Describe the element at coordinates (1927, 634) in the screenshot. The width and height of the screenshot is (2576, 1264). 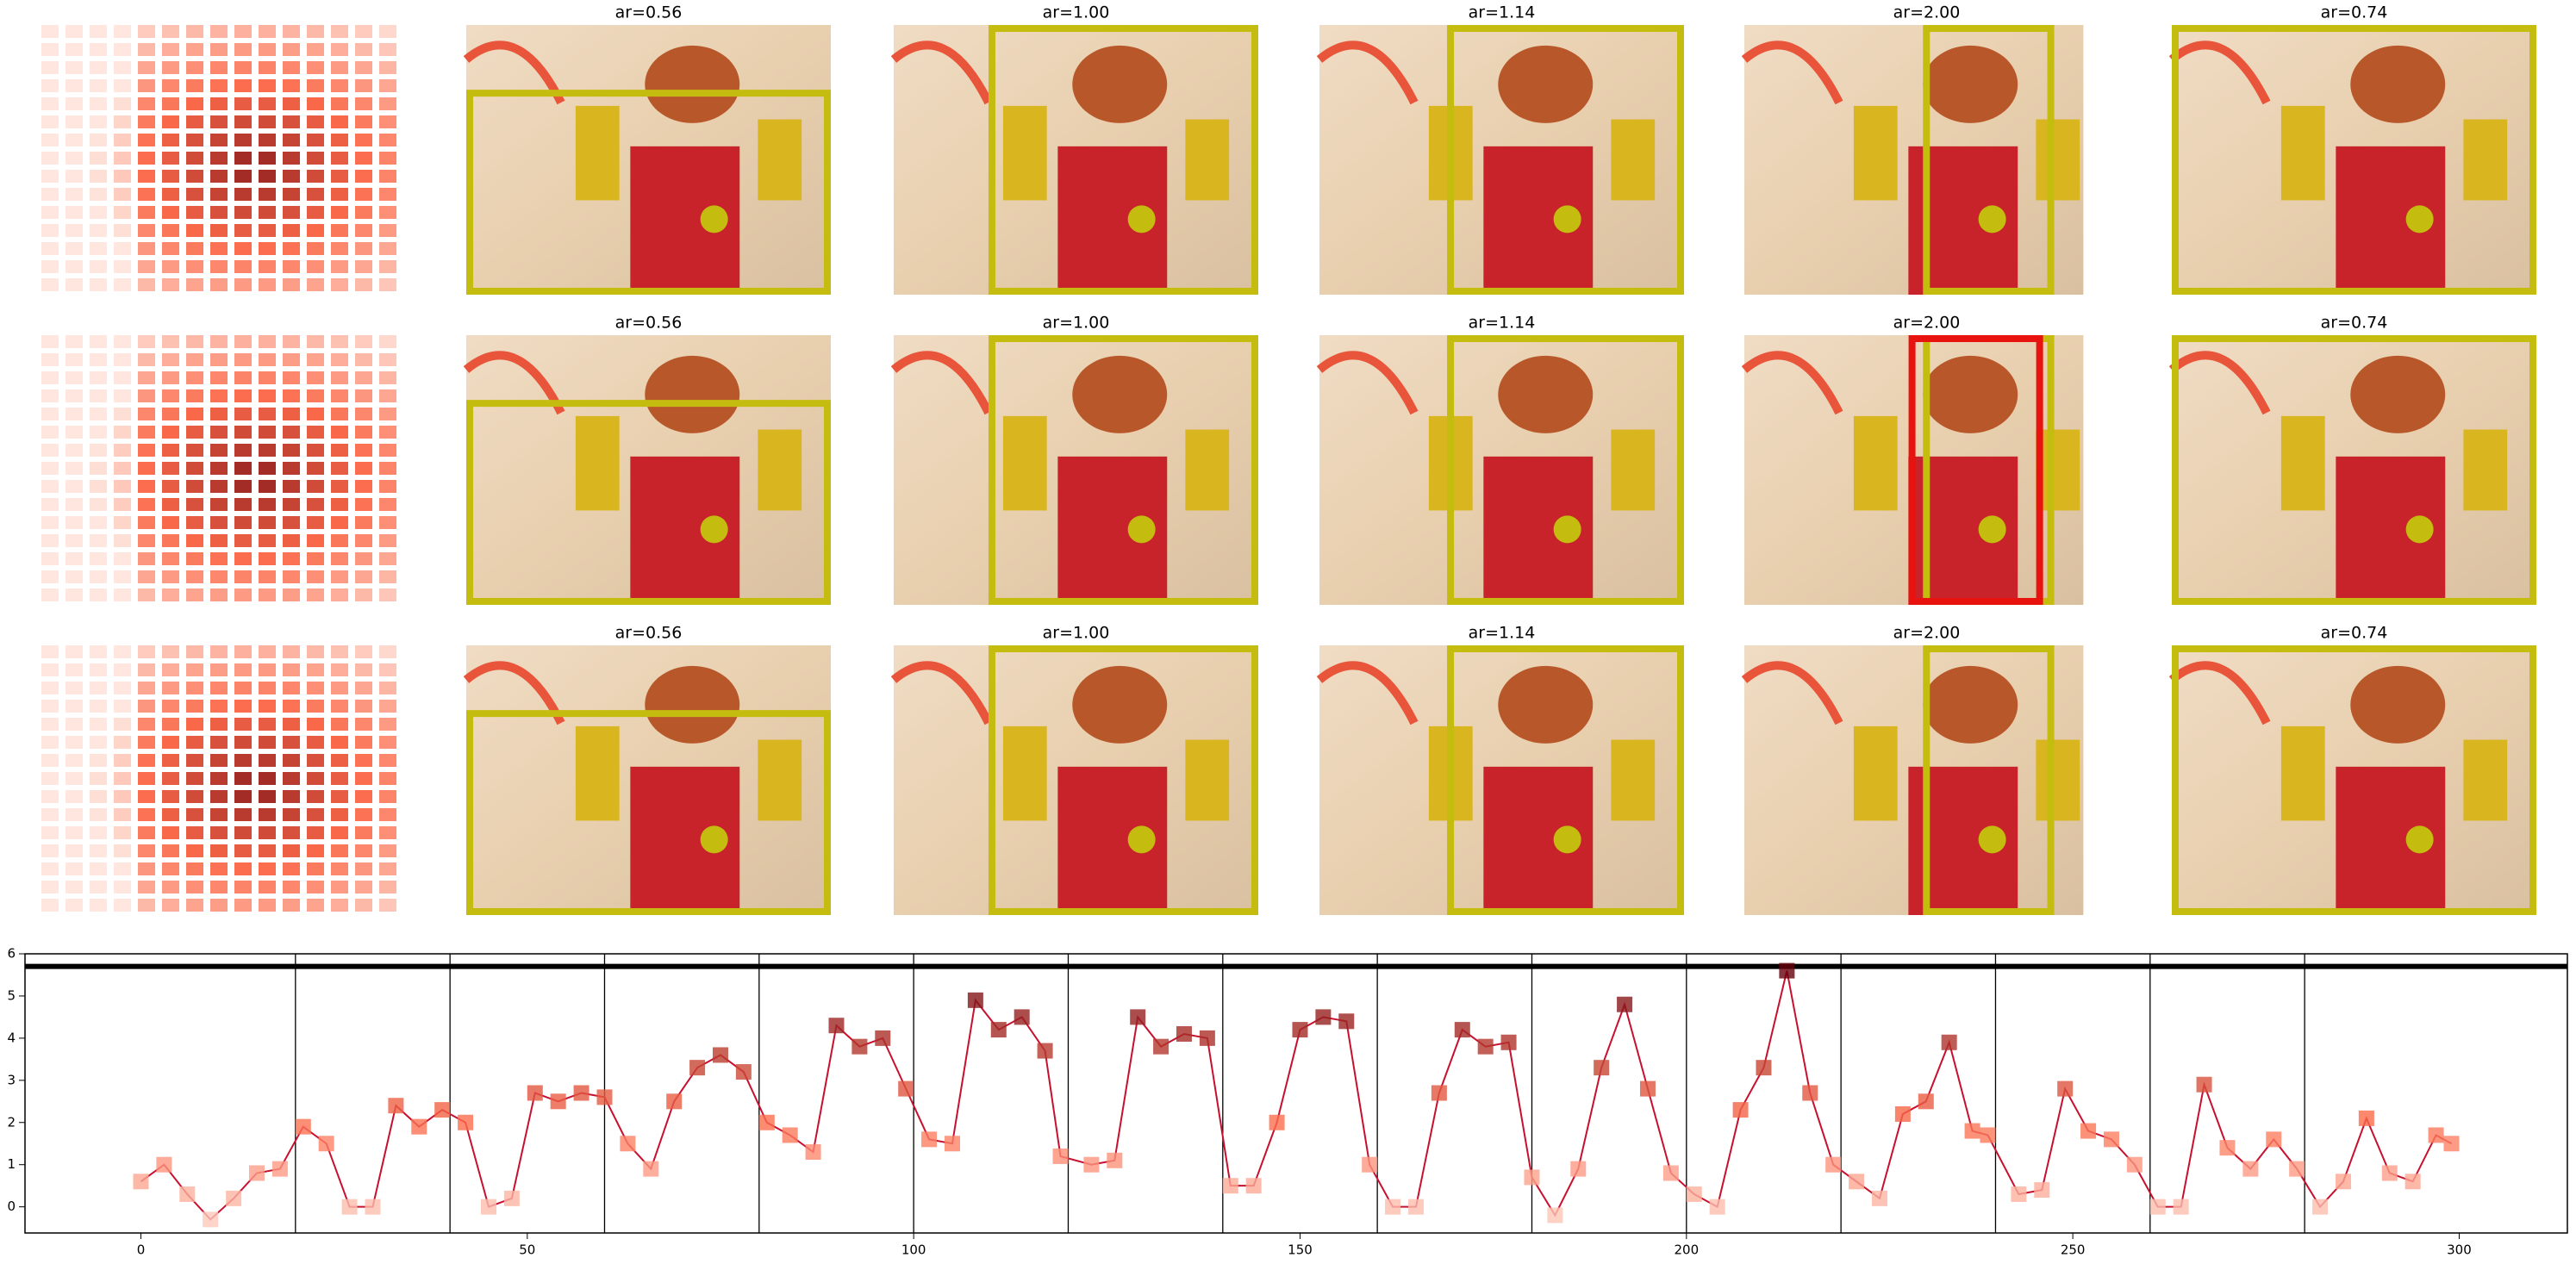
I see `panel-title: ar=2.00` at that location.